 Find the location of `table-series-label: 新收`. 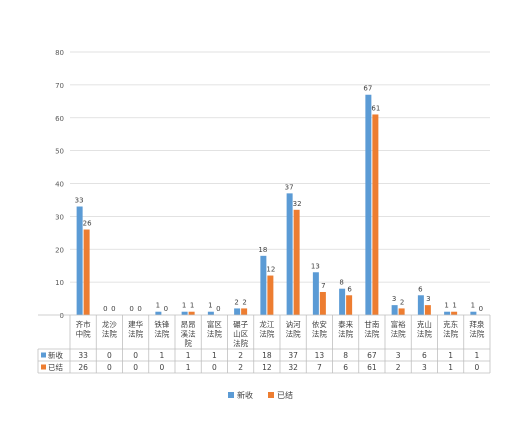

table-series-label: 新收 is located at coordinates (55, 355).